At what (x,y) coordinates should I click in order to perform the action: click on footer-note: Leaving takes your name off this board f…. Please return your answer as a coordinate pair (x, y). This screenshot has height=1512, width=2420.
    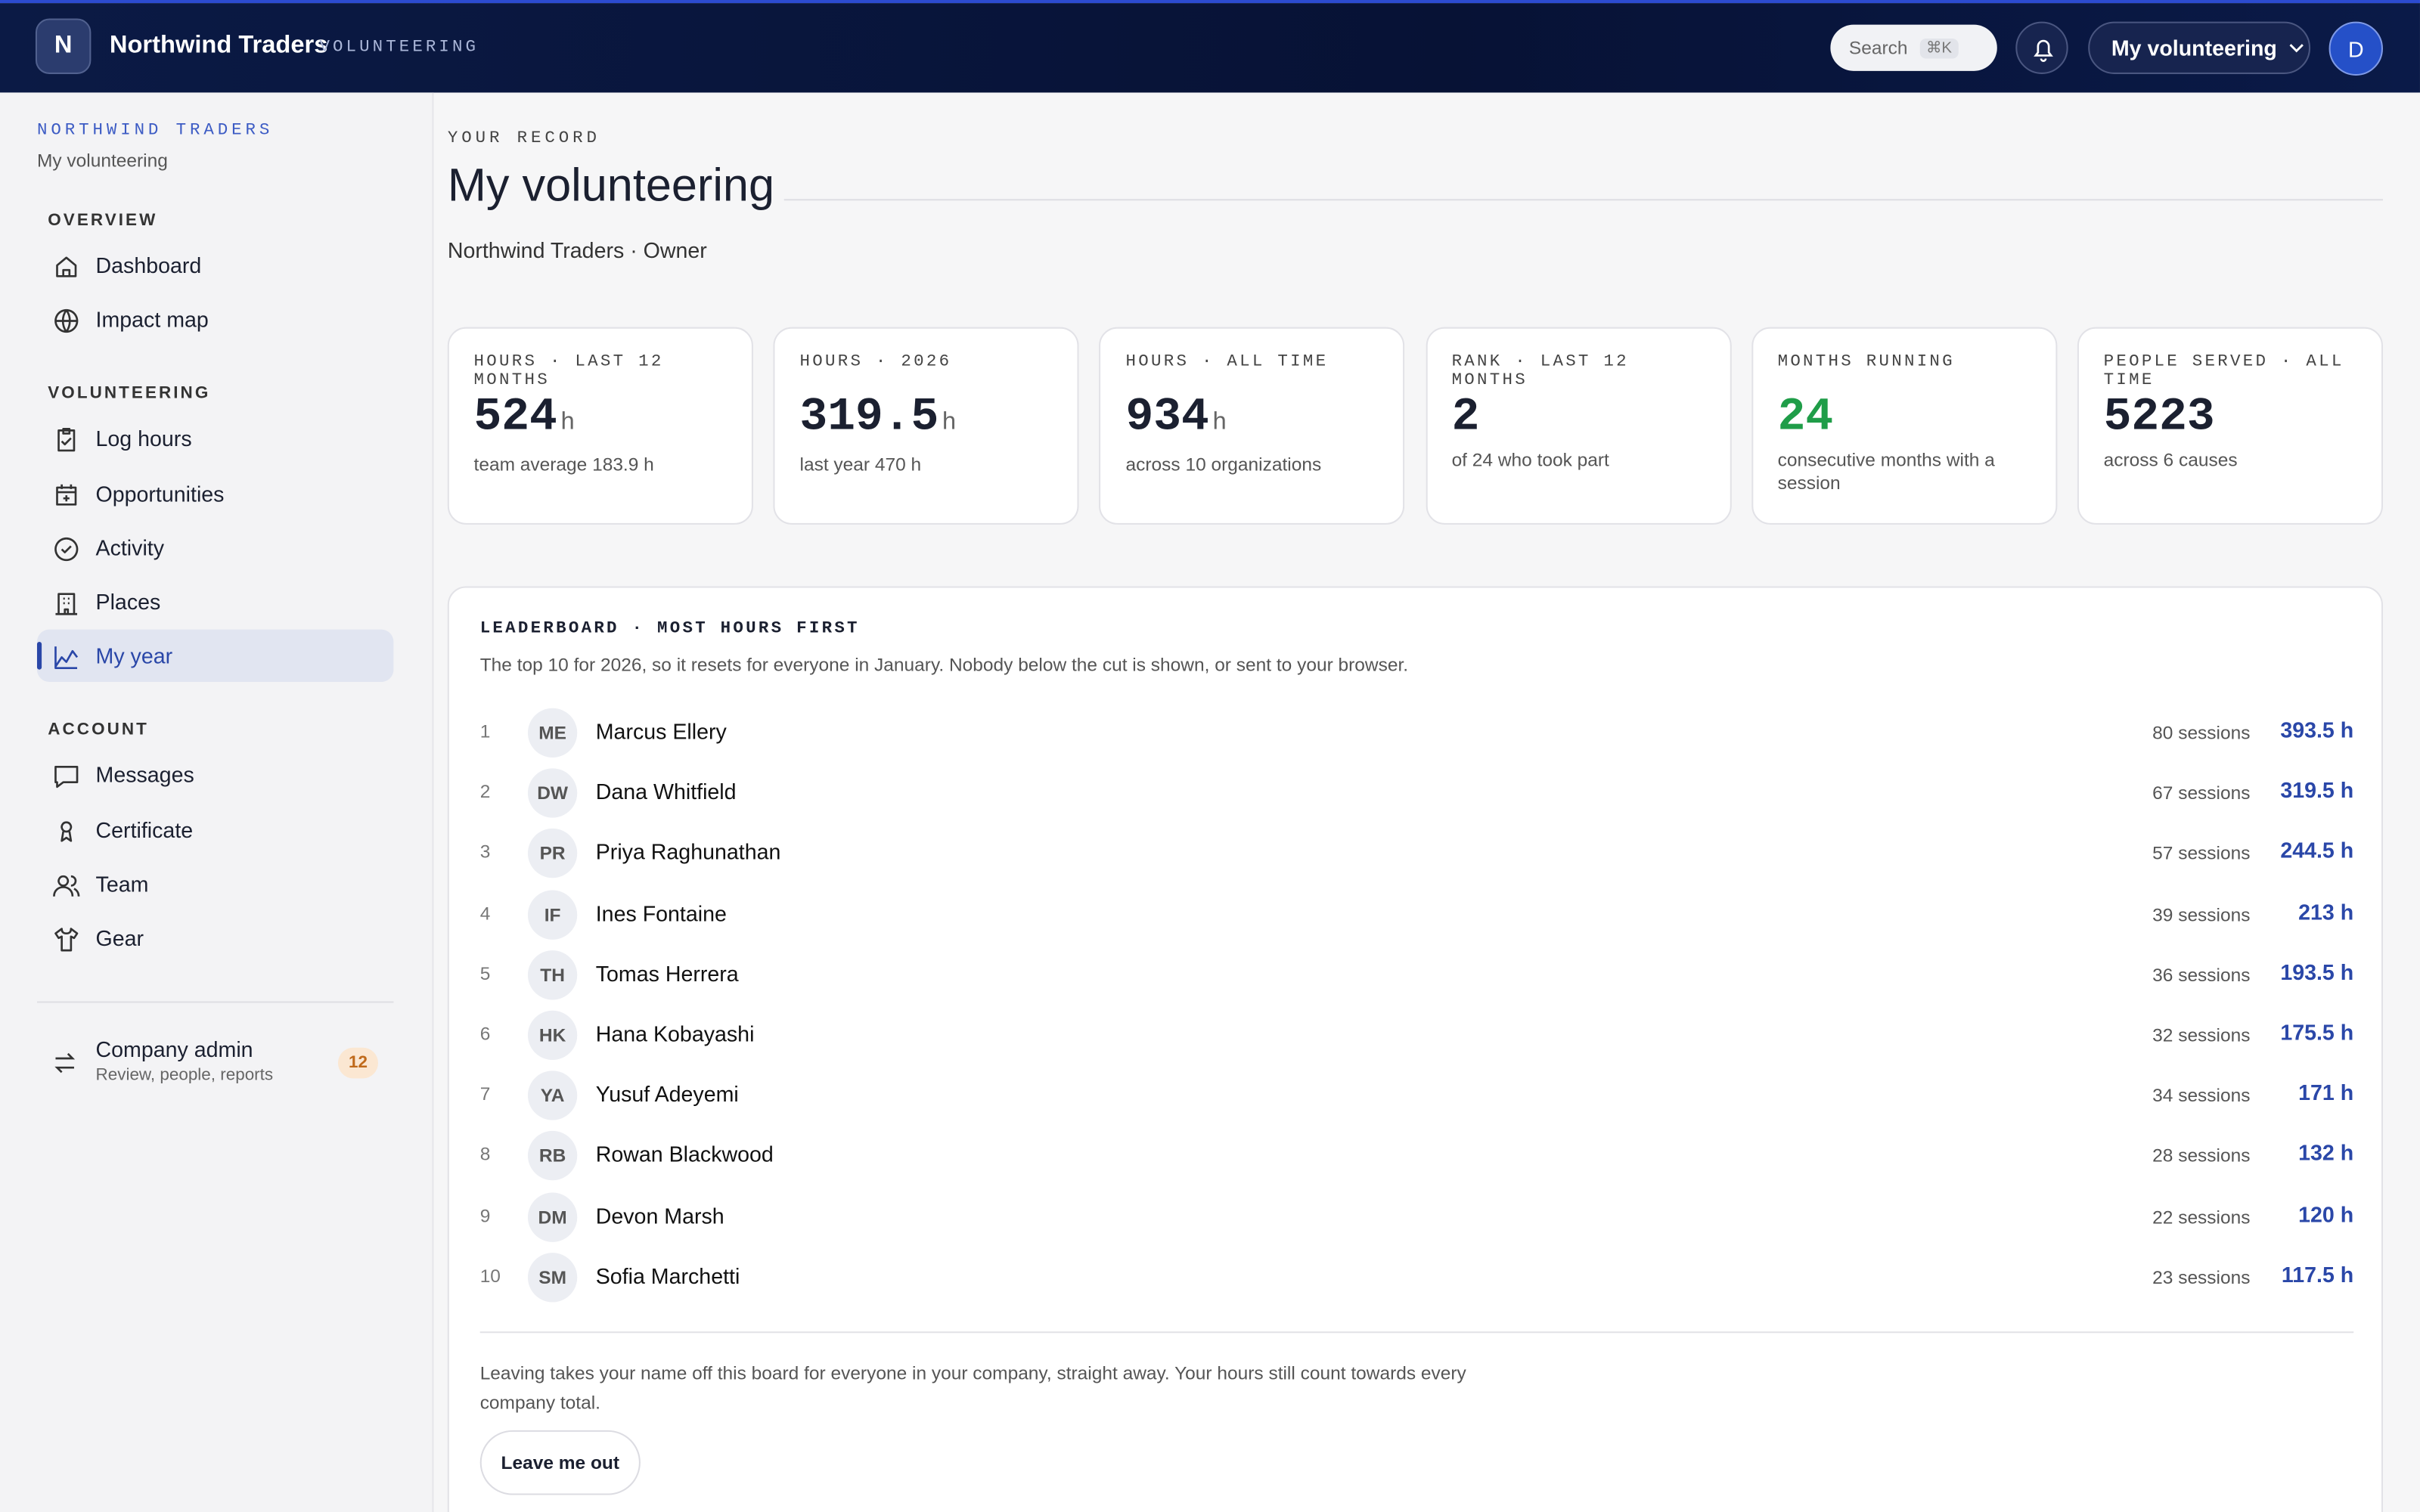
    Looking at the image, I should click on (972, 1388).